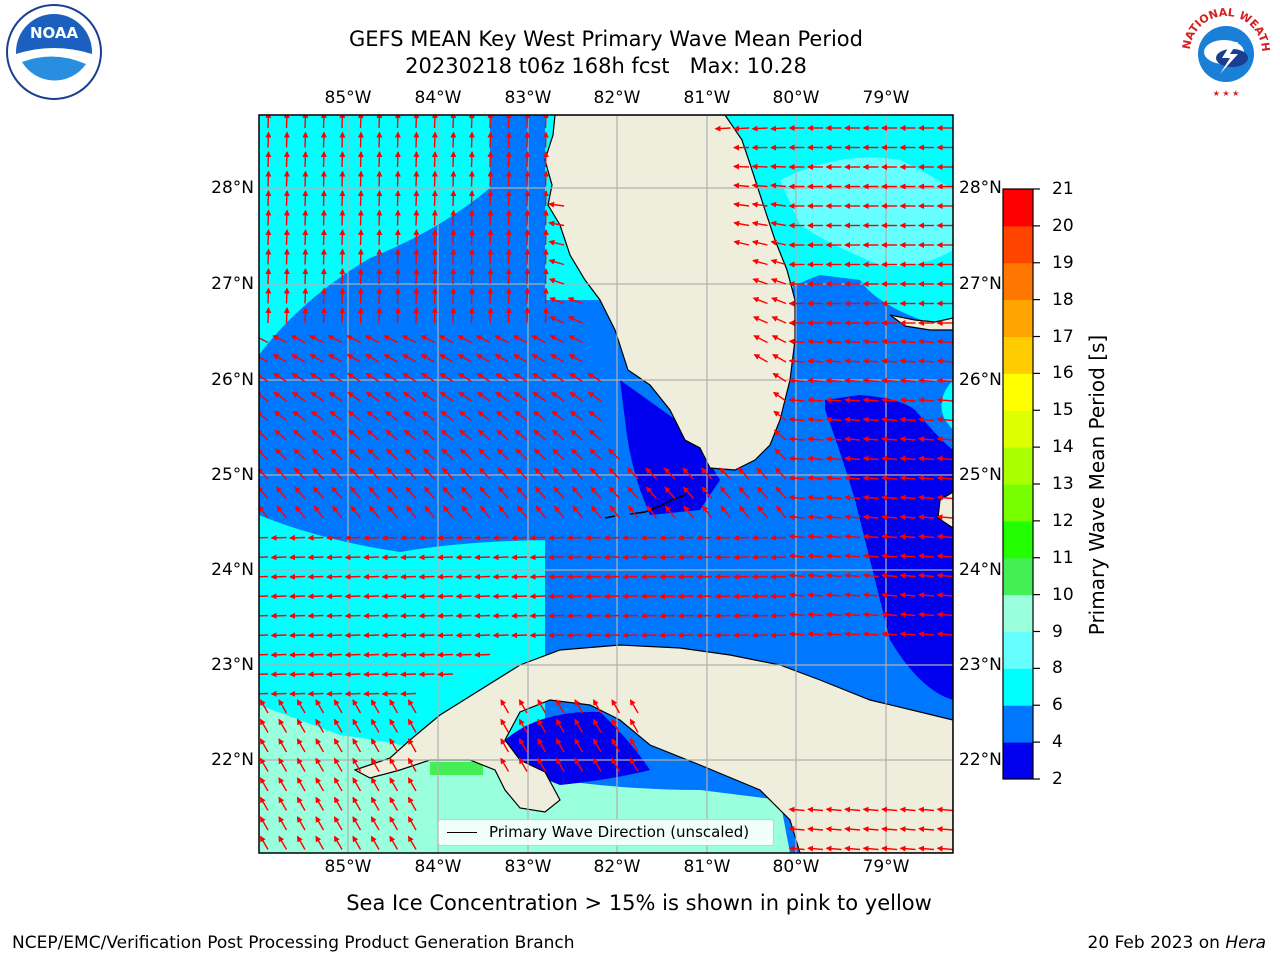 This screenshot has width=1280, height=960. Describe the element at coordinates (1018, 392) in the screenshot. I see `colorbar-segment` at that location.